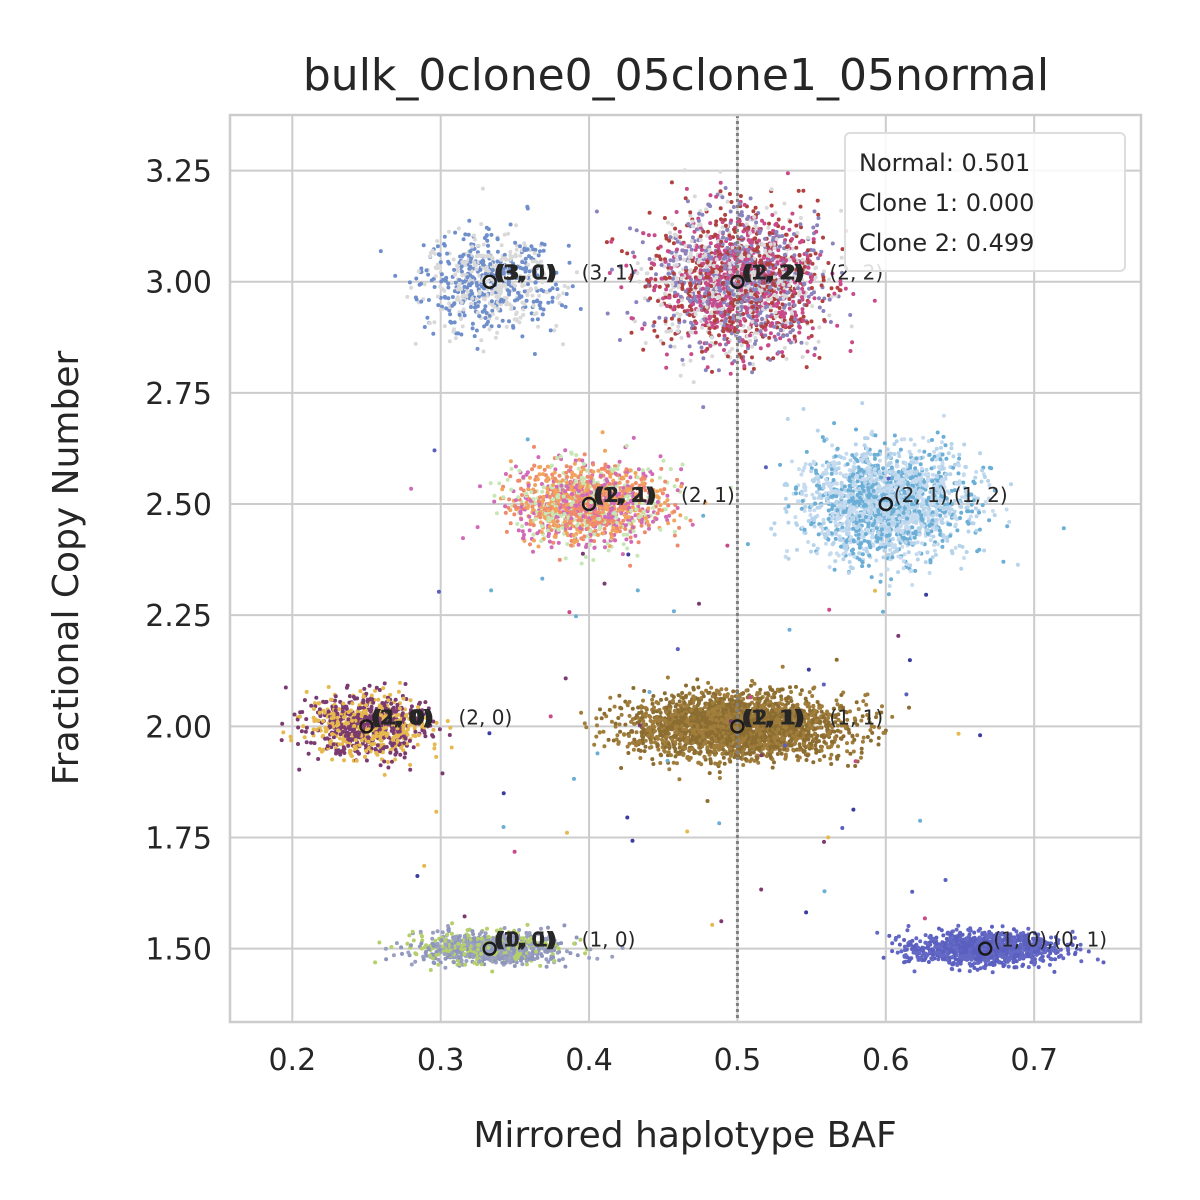  Describe the element at coordinates (178, 394) in the screenshot. I see `y-tick-label: 2.75` at that location.